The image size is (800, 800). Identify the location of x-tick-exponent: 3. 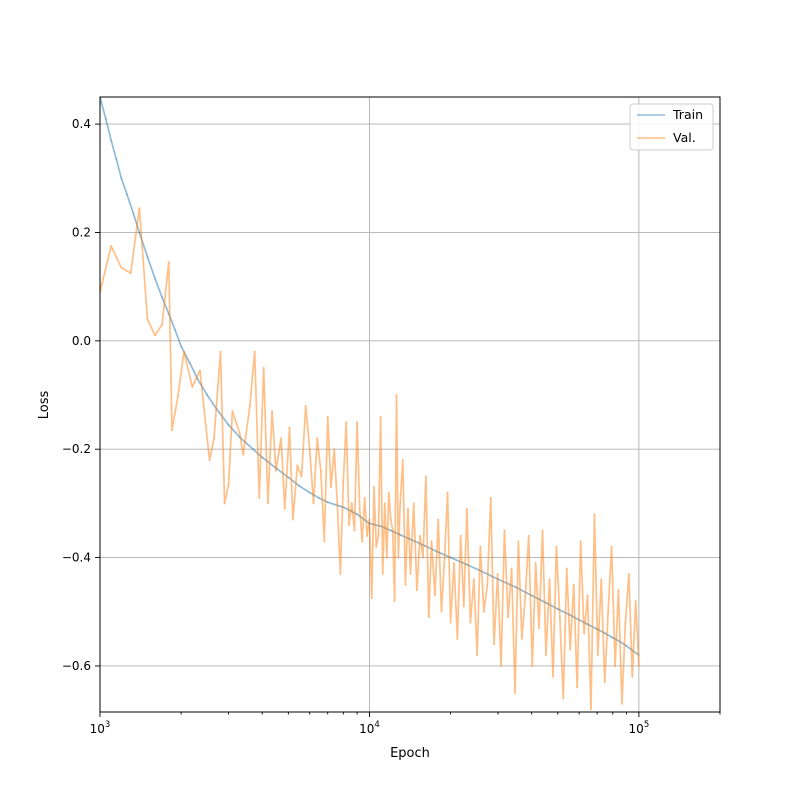
(107, 725).